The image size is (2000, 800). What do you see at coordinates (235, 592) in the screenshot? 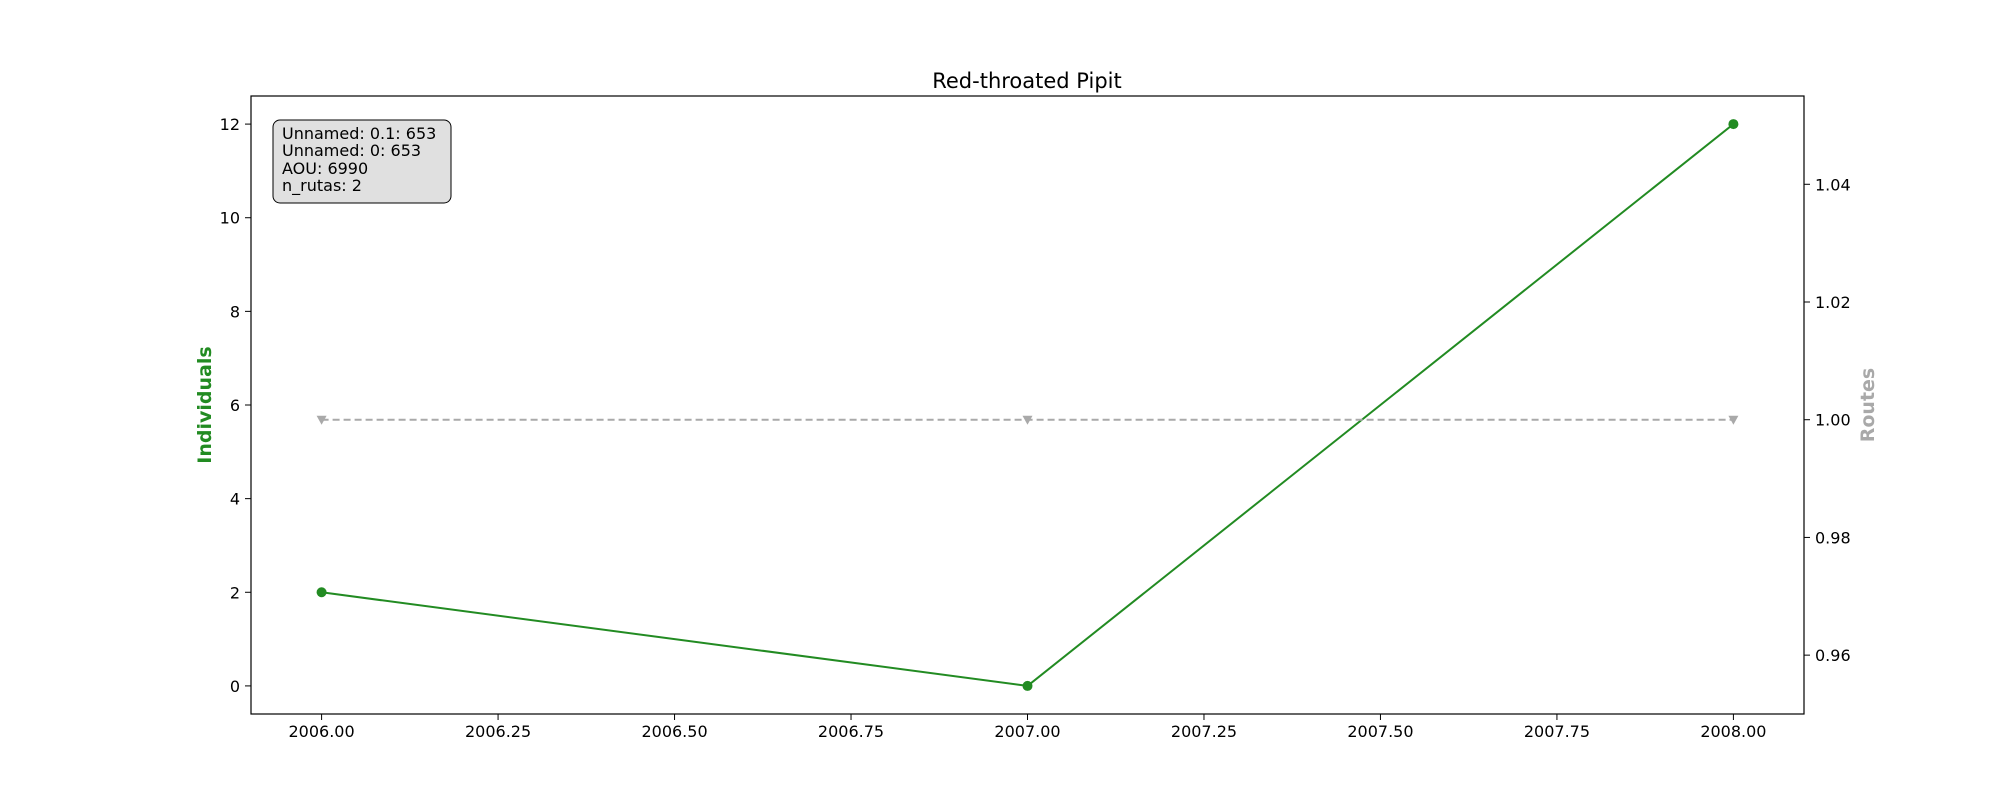
I see `left-y-tick-label: 2` at bounding box center [235, 592].